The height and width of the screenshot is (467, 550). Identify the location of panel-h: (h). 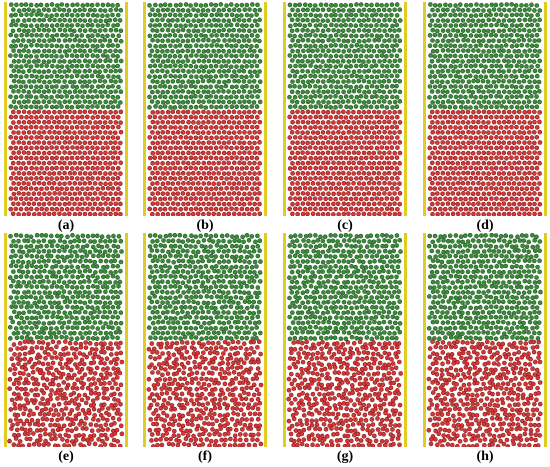
(485, 349).